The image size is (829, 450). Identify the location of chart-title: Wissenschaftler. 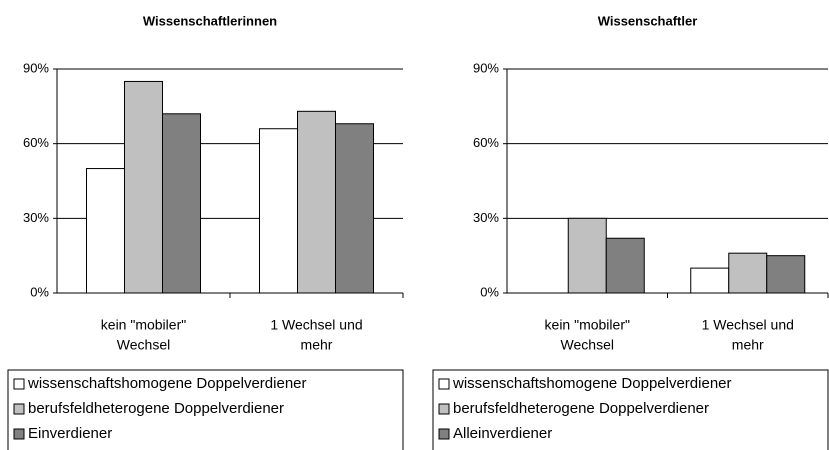
(648, 20).